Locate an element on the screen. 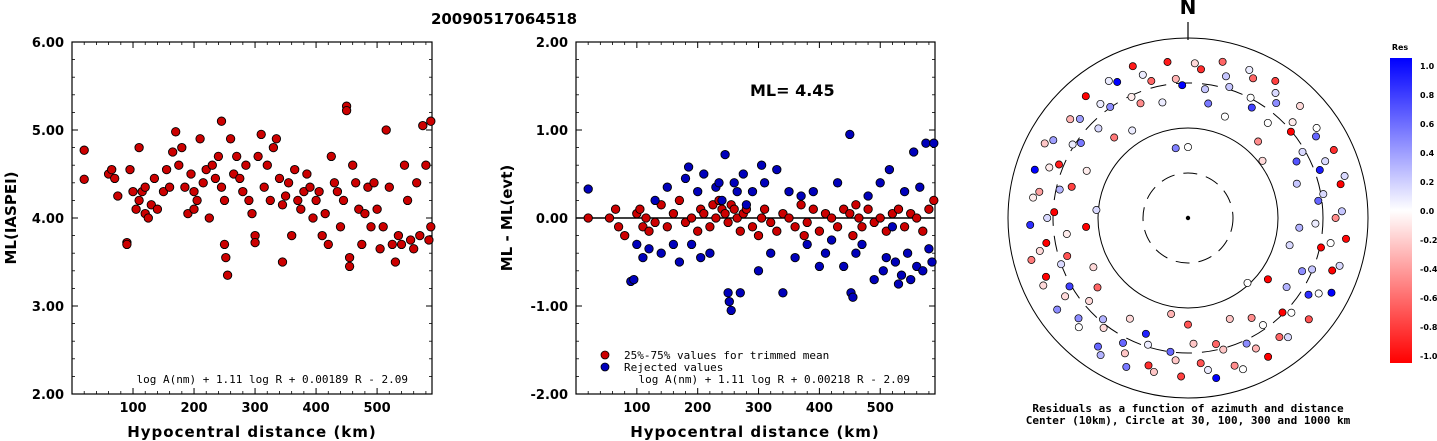 Image resolution: width=1437 pixels, height=441 pixels. left-data-points is located at coordinates (257, 190).